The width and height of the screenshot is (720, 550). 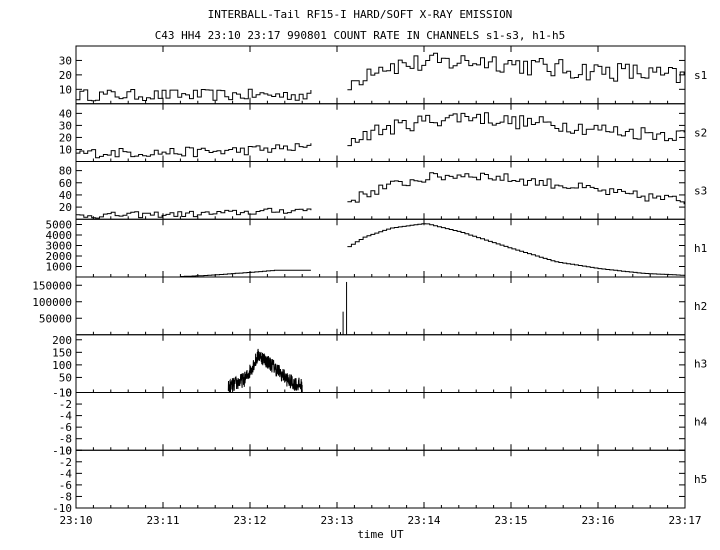 What do you see at coordinates (380, 534) in the screenshot?
I see `x-axis-label: time UT` at bounding box center [380, 534].